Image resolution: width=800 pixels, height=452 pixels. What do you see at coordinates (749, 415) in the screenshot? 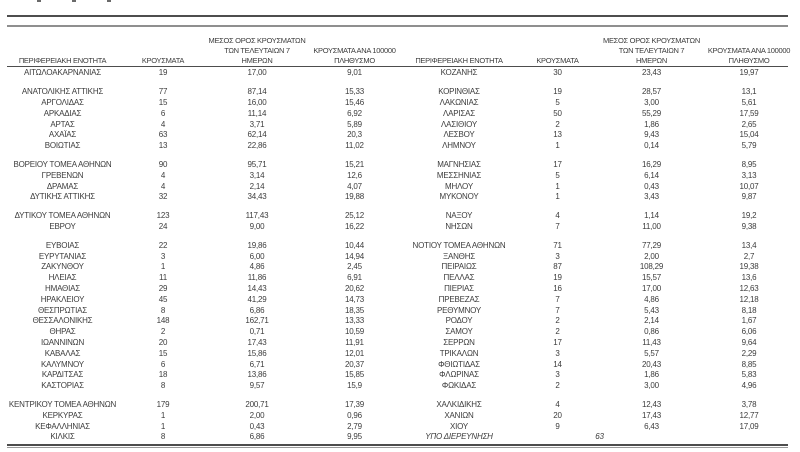
I see `per100k-cell: 12,77` at bounding box center [749, 415].